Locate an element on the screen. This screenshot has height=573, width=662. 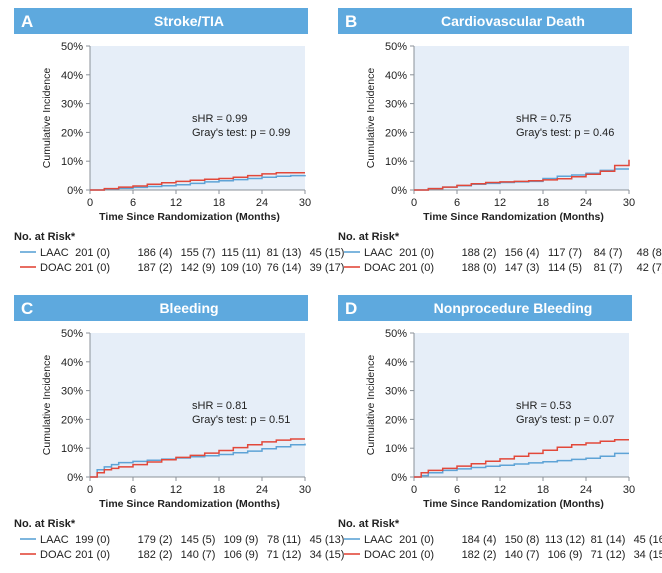
panel-letter: A is located at coordinates (27, 21).